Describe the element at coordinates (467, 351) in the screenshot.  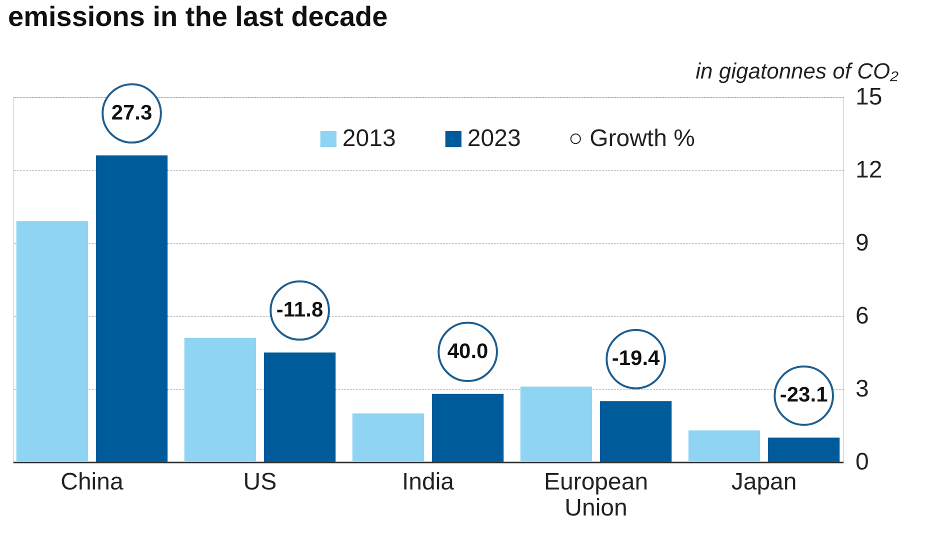
I see `annotation: 40.0` at that location.